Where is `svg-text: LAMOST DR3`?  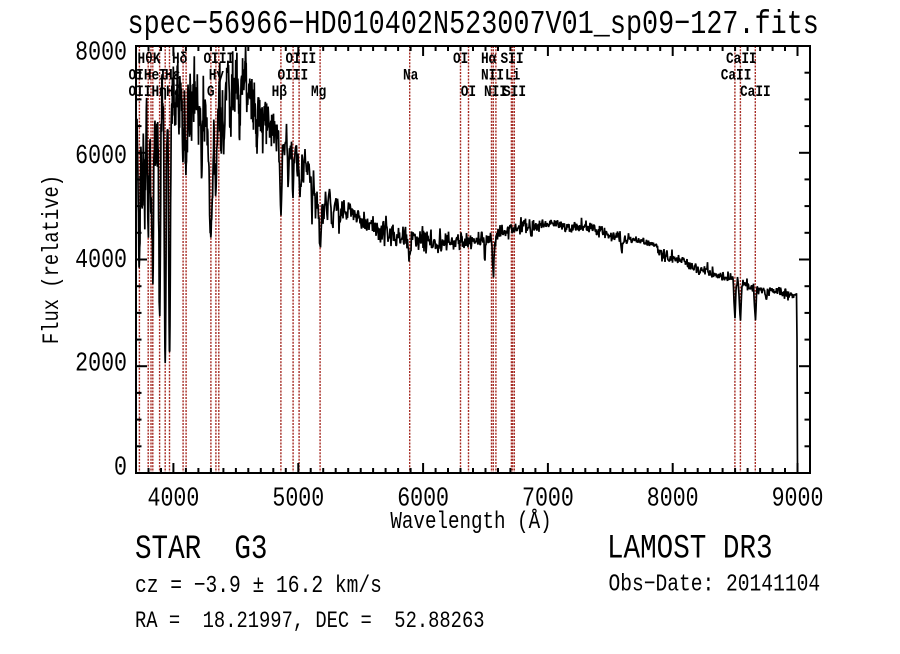
svg-text: LAMOST DR3 is located at coordinates (690, 549).